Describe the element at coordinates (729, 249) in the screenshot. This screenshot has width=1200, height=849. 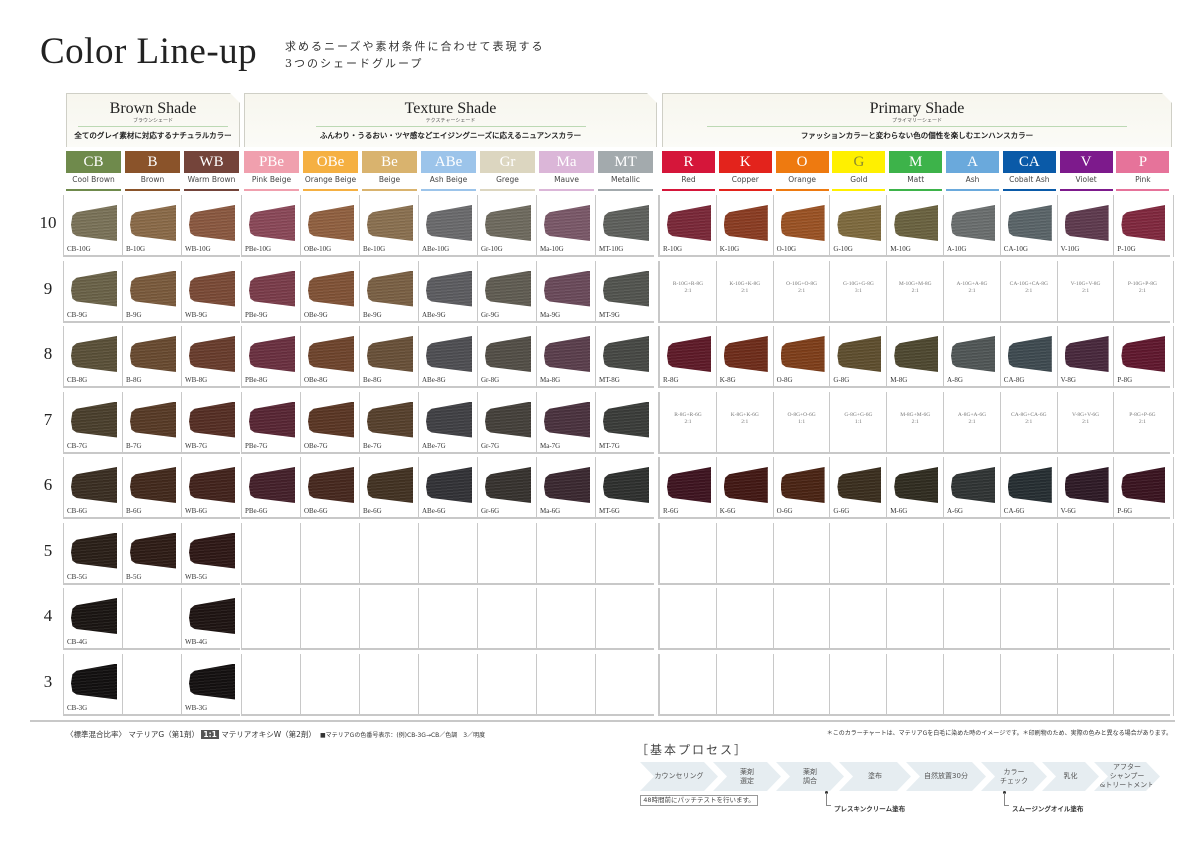
I see `swatch-code: K-10G` at that location.